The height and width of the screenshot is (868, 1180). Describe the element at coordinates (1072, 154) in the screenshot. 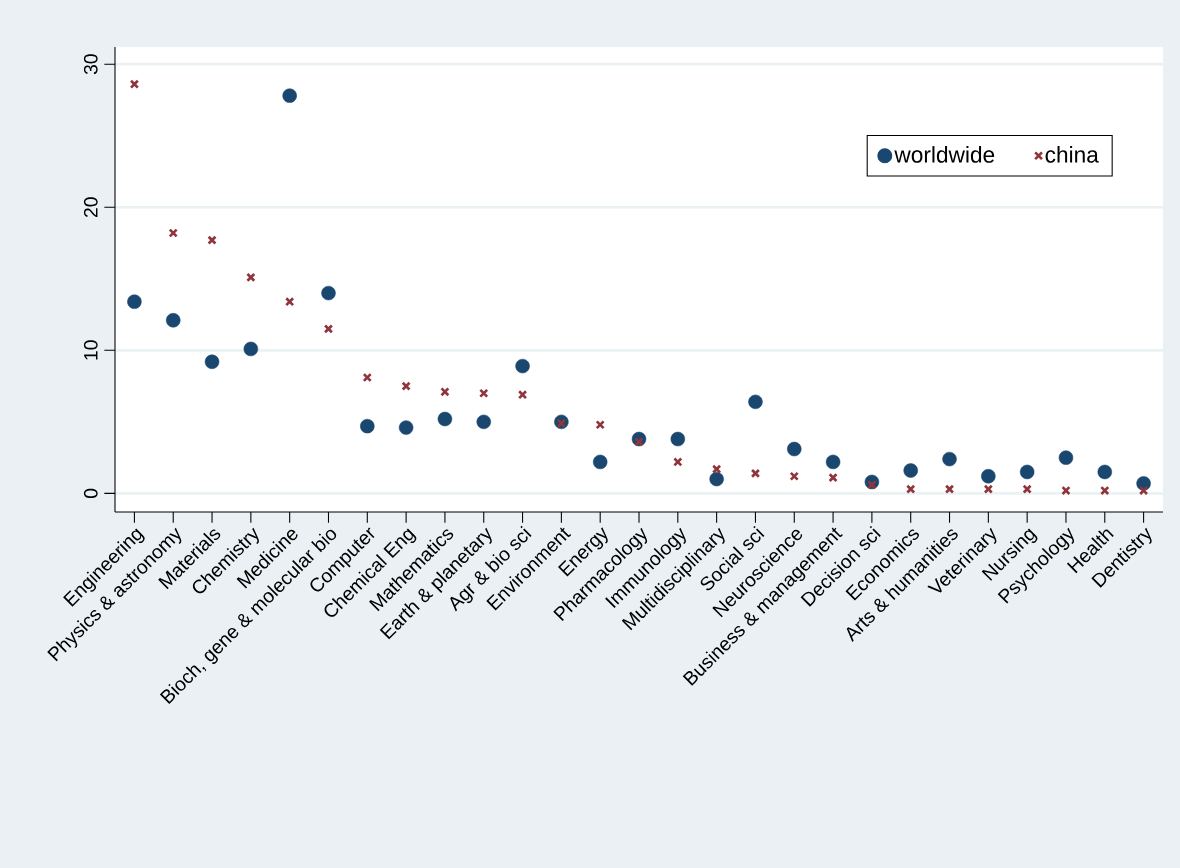

I see `legend-label: china` at that location.